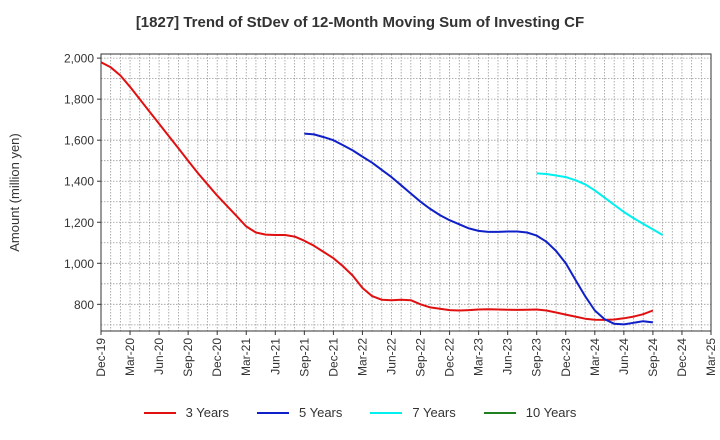 The height and width of the screenshot is (440, 720). I want to click on x-tick-label: Sep-20, so click(188, 357).